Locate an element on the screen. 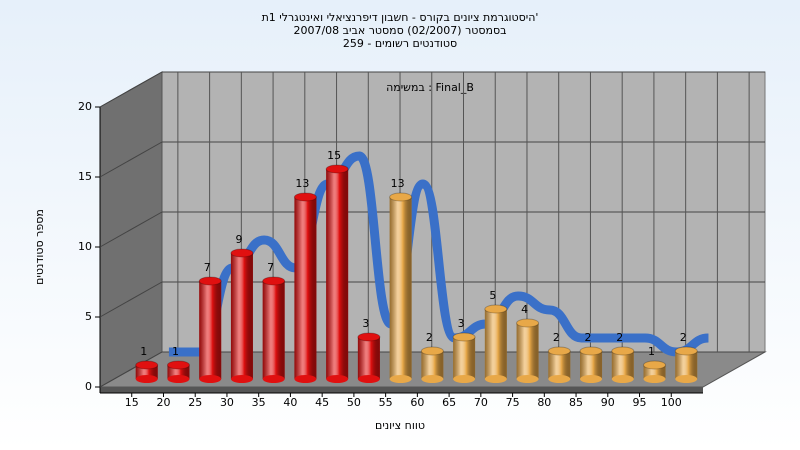 This screenshot has width=800, height=450. x-axis-title: טווח ציונים is located at coordinates (400, 425).